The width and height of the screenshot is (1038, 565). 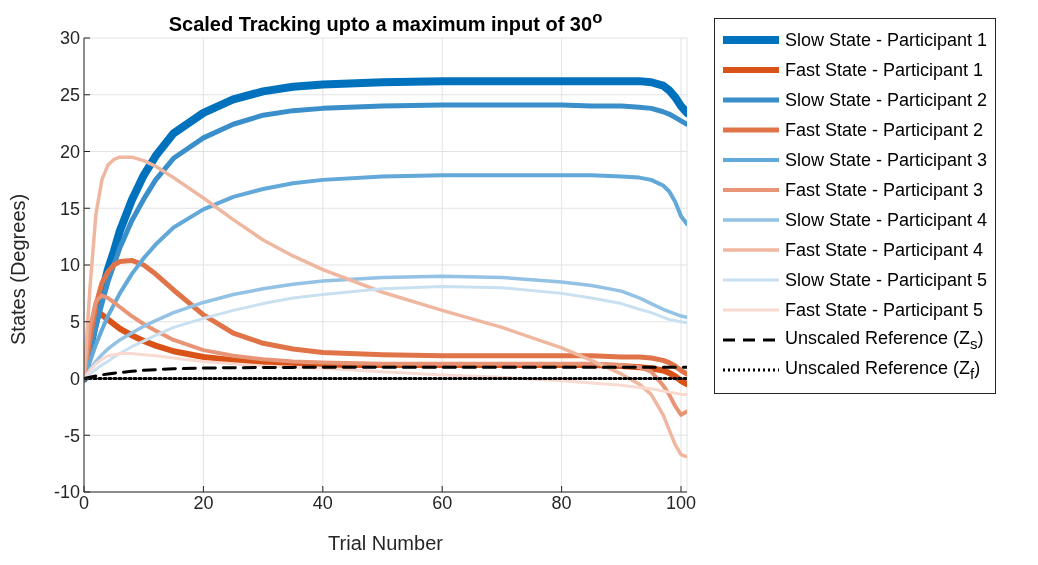 What do you see at coordinates (69, 208) in the screenshot?
I see `y-tick-label: 15` at bounding box center [69, 208].